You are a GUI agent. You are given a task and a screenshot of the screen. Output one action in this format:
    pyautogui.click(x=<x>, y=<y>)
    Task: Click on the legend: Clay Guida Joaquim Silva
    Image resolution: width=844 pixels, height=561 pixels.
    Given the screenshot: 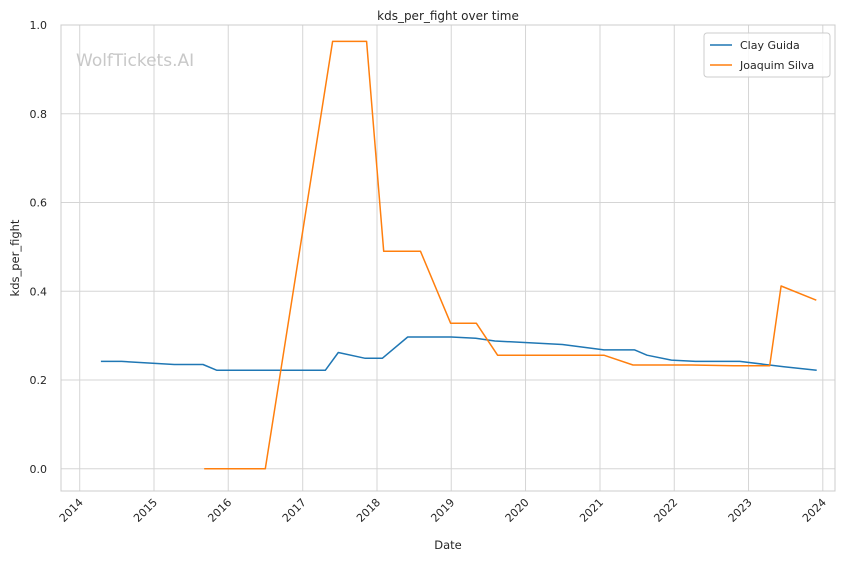 What is the action you would take?
    pyautogui.click(x=767, y=55)
    